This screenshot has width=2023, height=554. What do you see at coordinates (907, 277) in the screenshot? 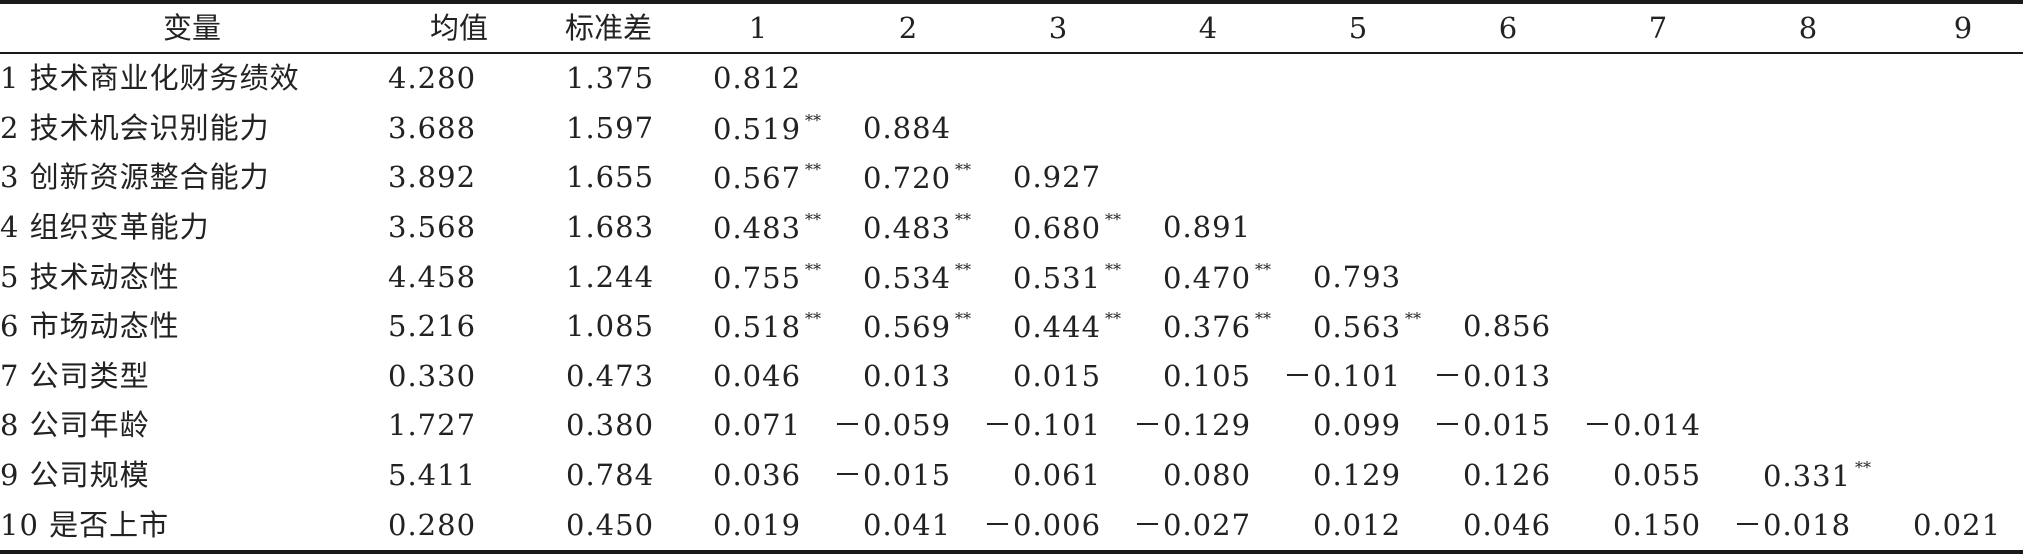
I see `correlation-value: 0.534` at bounding box center [907, 277].